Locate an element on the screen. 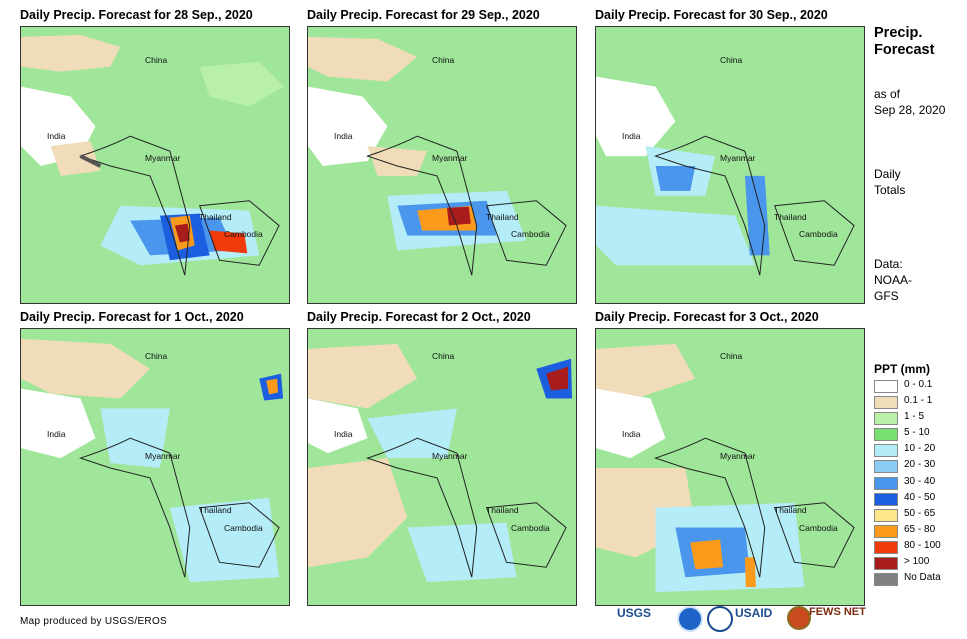 This screenshot has width=967, height=639. legend-item: 65 - 80 is located at coordinates (919, 531).